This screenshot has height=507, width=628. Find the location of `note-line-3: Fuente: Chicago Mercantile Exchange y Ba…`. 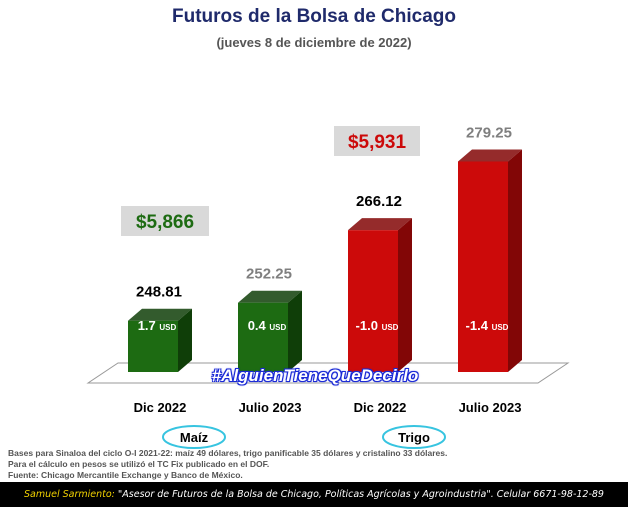

note-line-3: Fuente: Chicago Mercantile Exchange y Ba… is located at coordinates (125, 475).